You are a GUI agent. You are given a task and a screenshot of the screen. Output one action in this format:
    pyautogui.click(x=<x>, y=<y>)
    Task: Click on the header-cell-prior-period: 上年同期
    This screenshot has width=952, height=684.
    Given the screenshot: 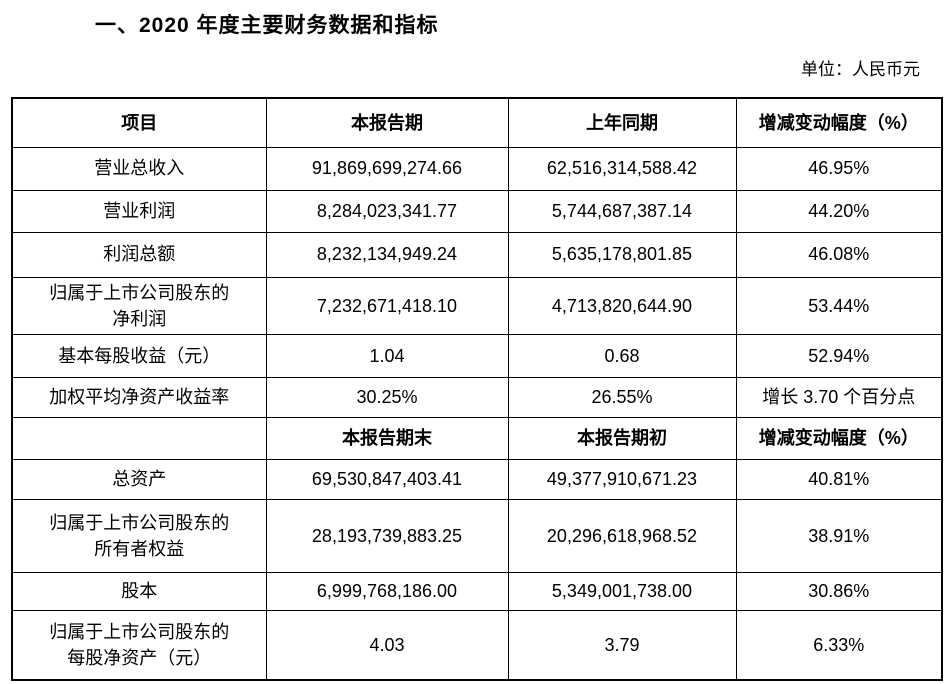 What is the action you would take?
    pyautogui.click(x=622, y=122)
    